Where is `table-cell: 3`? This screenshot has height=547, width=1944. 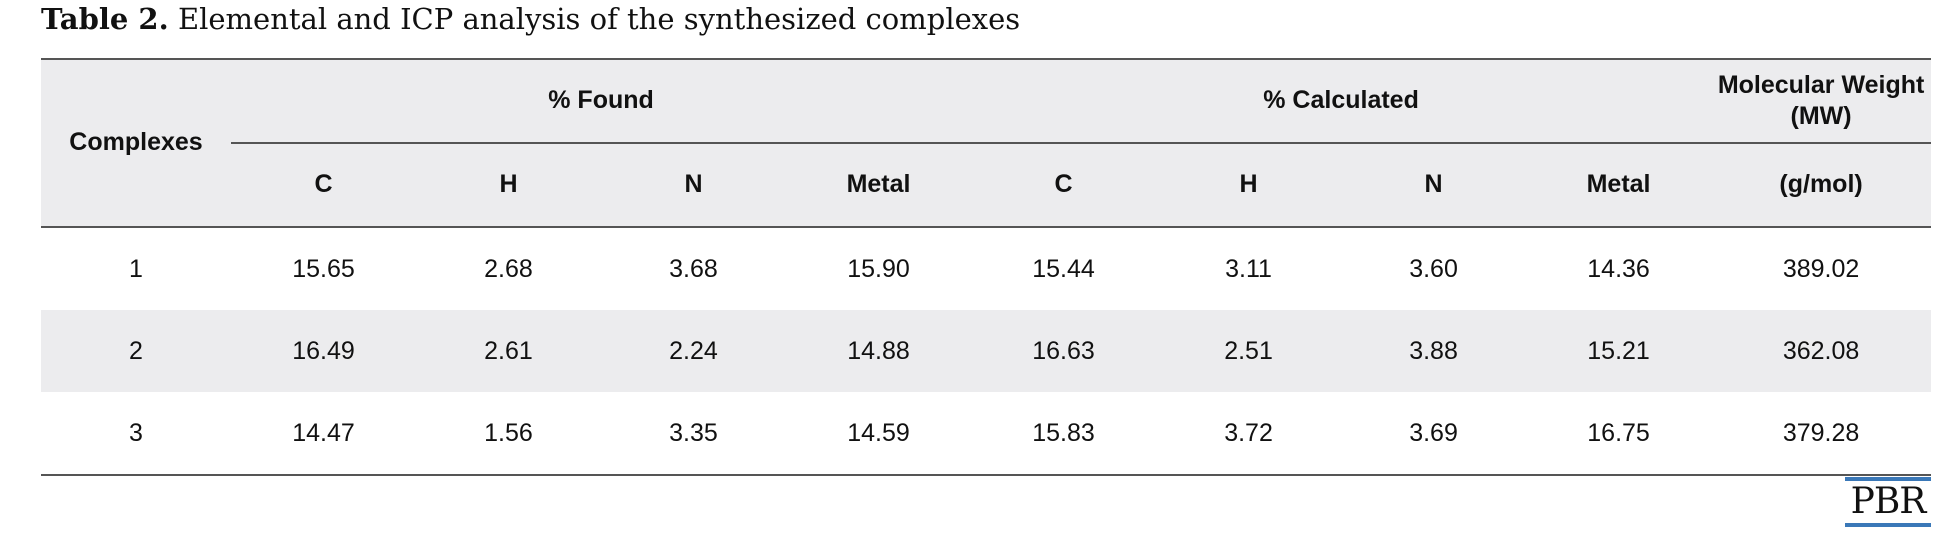 table-cell: 3 is located at coordinates (136, 432).